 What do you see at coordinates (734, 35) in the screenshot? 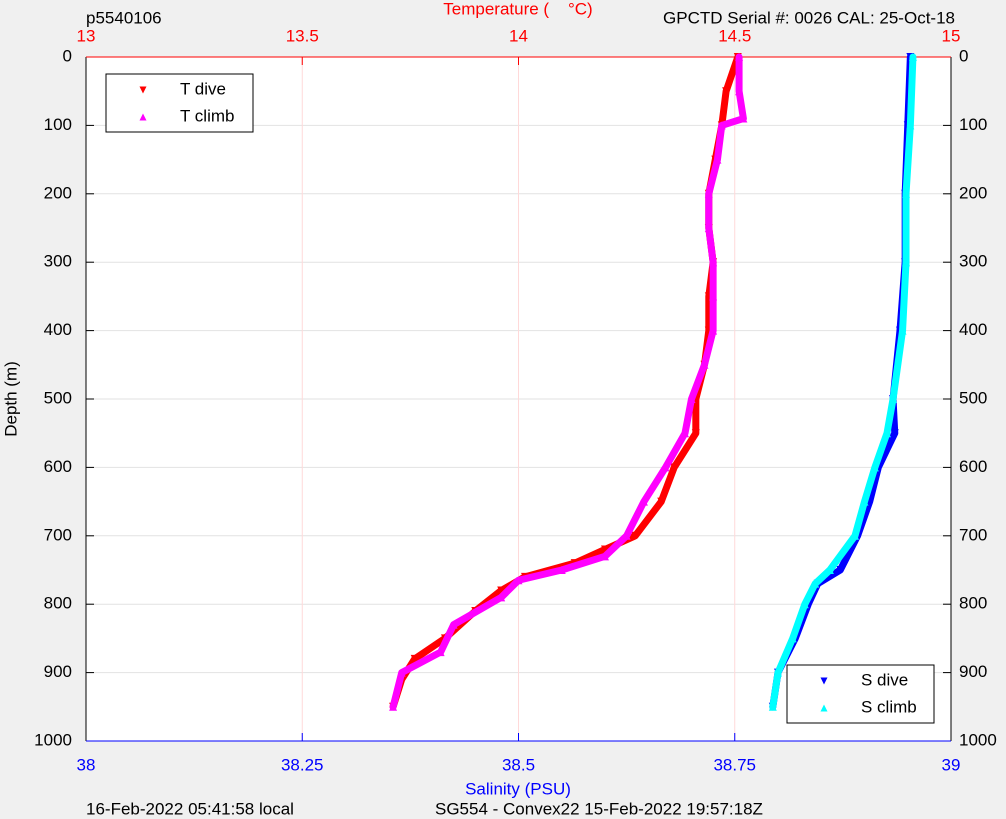
I see `x2-tick-label: 14.5` at bounding box center [734, 35].